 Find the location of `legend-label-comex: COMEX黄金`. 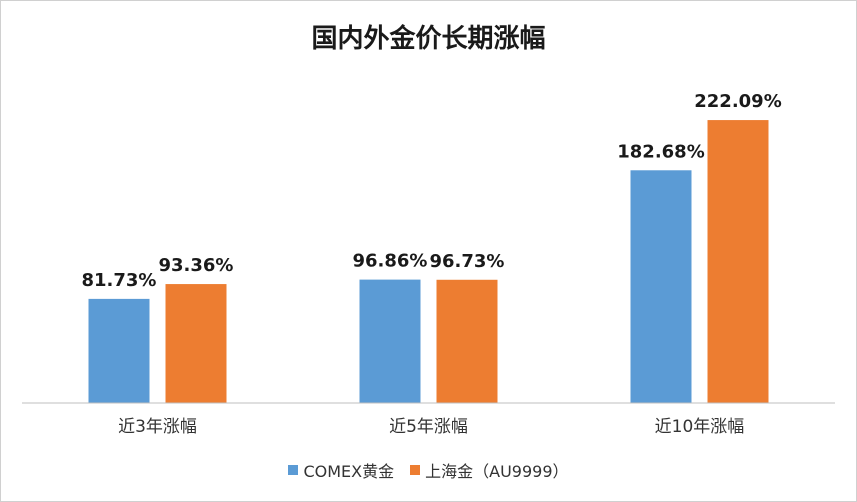

legend-label-comex: COMEX黄金 is located at coordinates (349, 471).